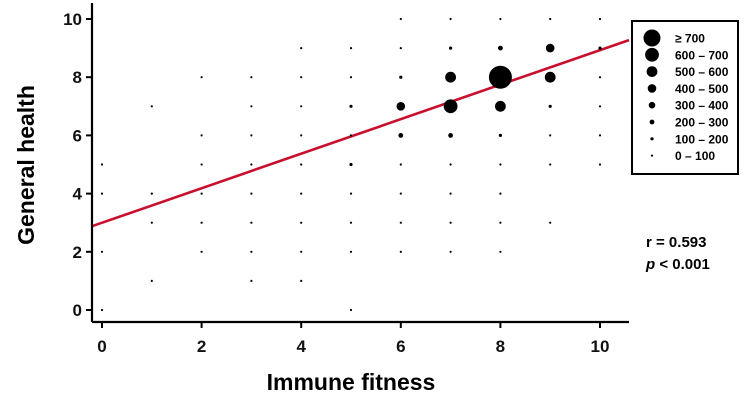  Describe the element at coordinates (301, 346) in the screenshot. I see `x-tick-label: 4` at that location.